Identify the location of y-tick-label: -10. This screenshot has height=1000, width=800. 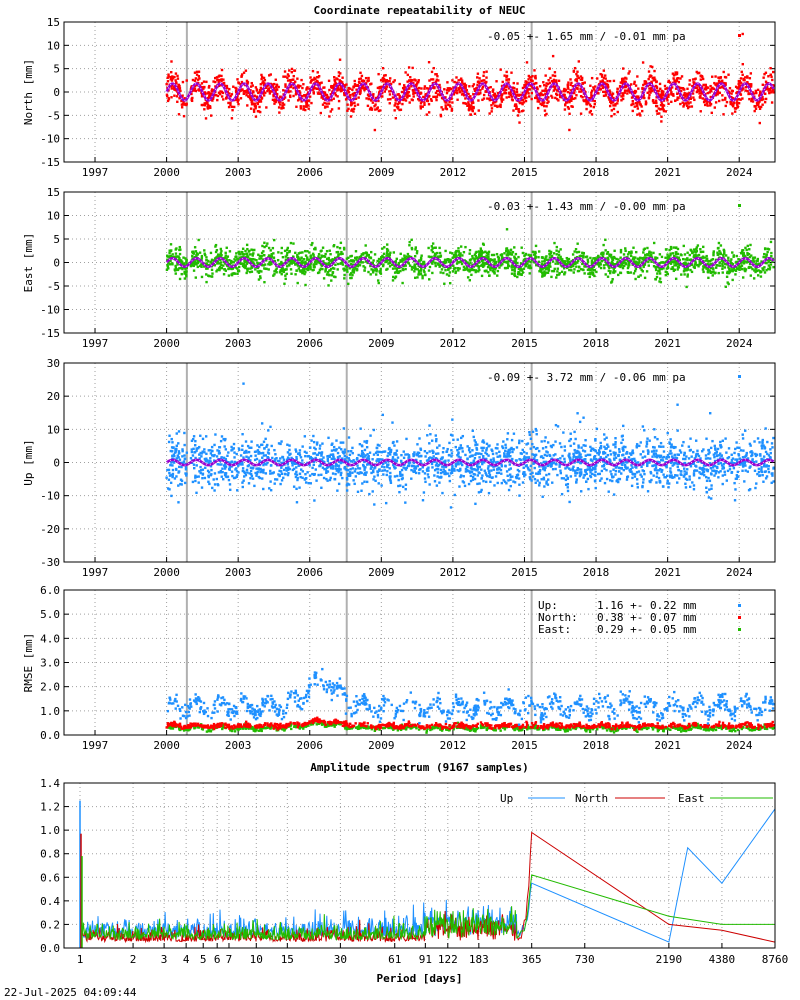
(50, 496).